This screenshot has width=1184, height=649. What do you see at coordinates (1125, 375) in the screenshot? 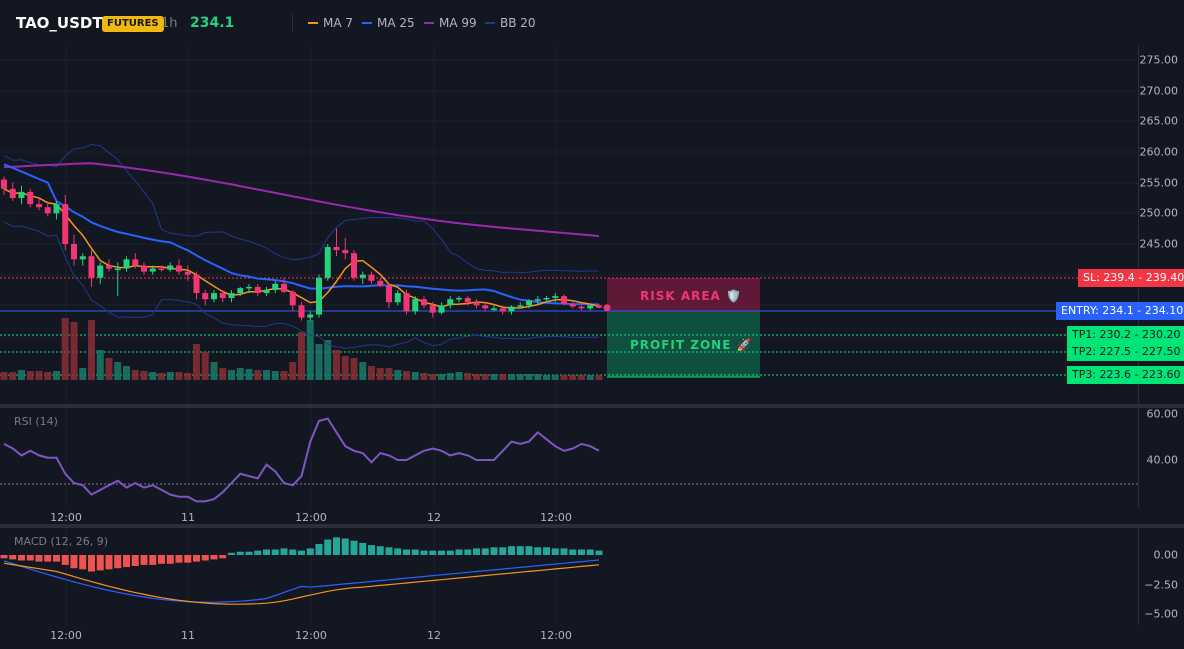
I see `tp3-tag: TP3: 223.6 - 223.60` at bounding box center [1125, 375].